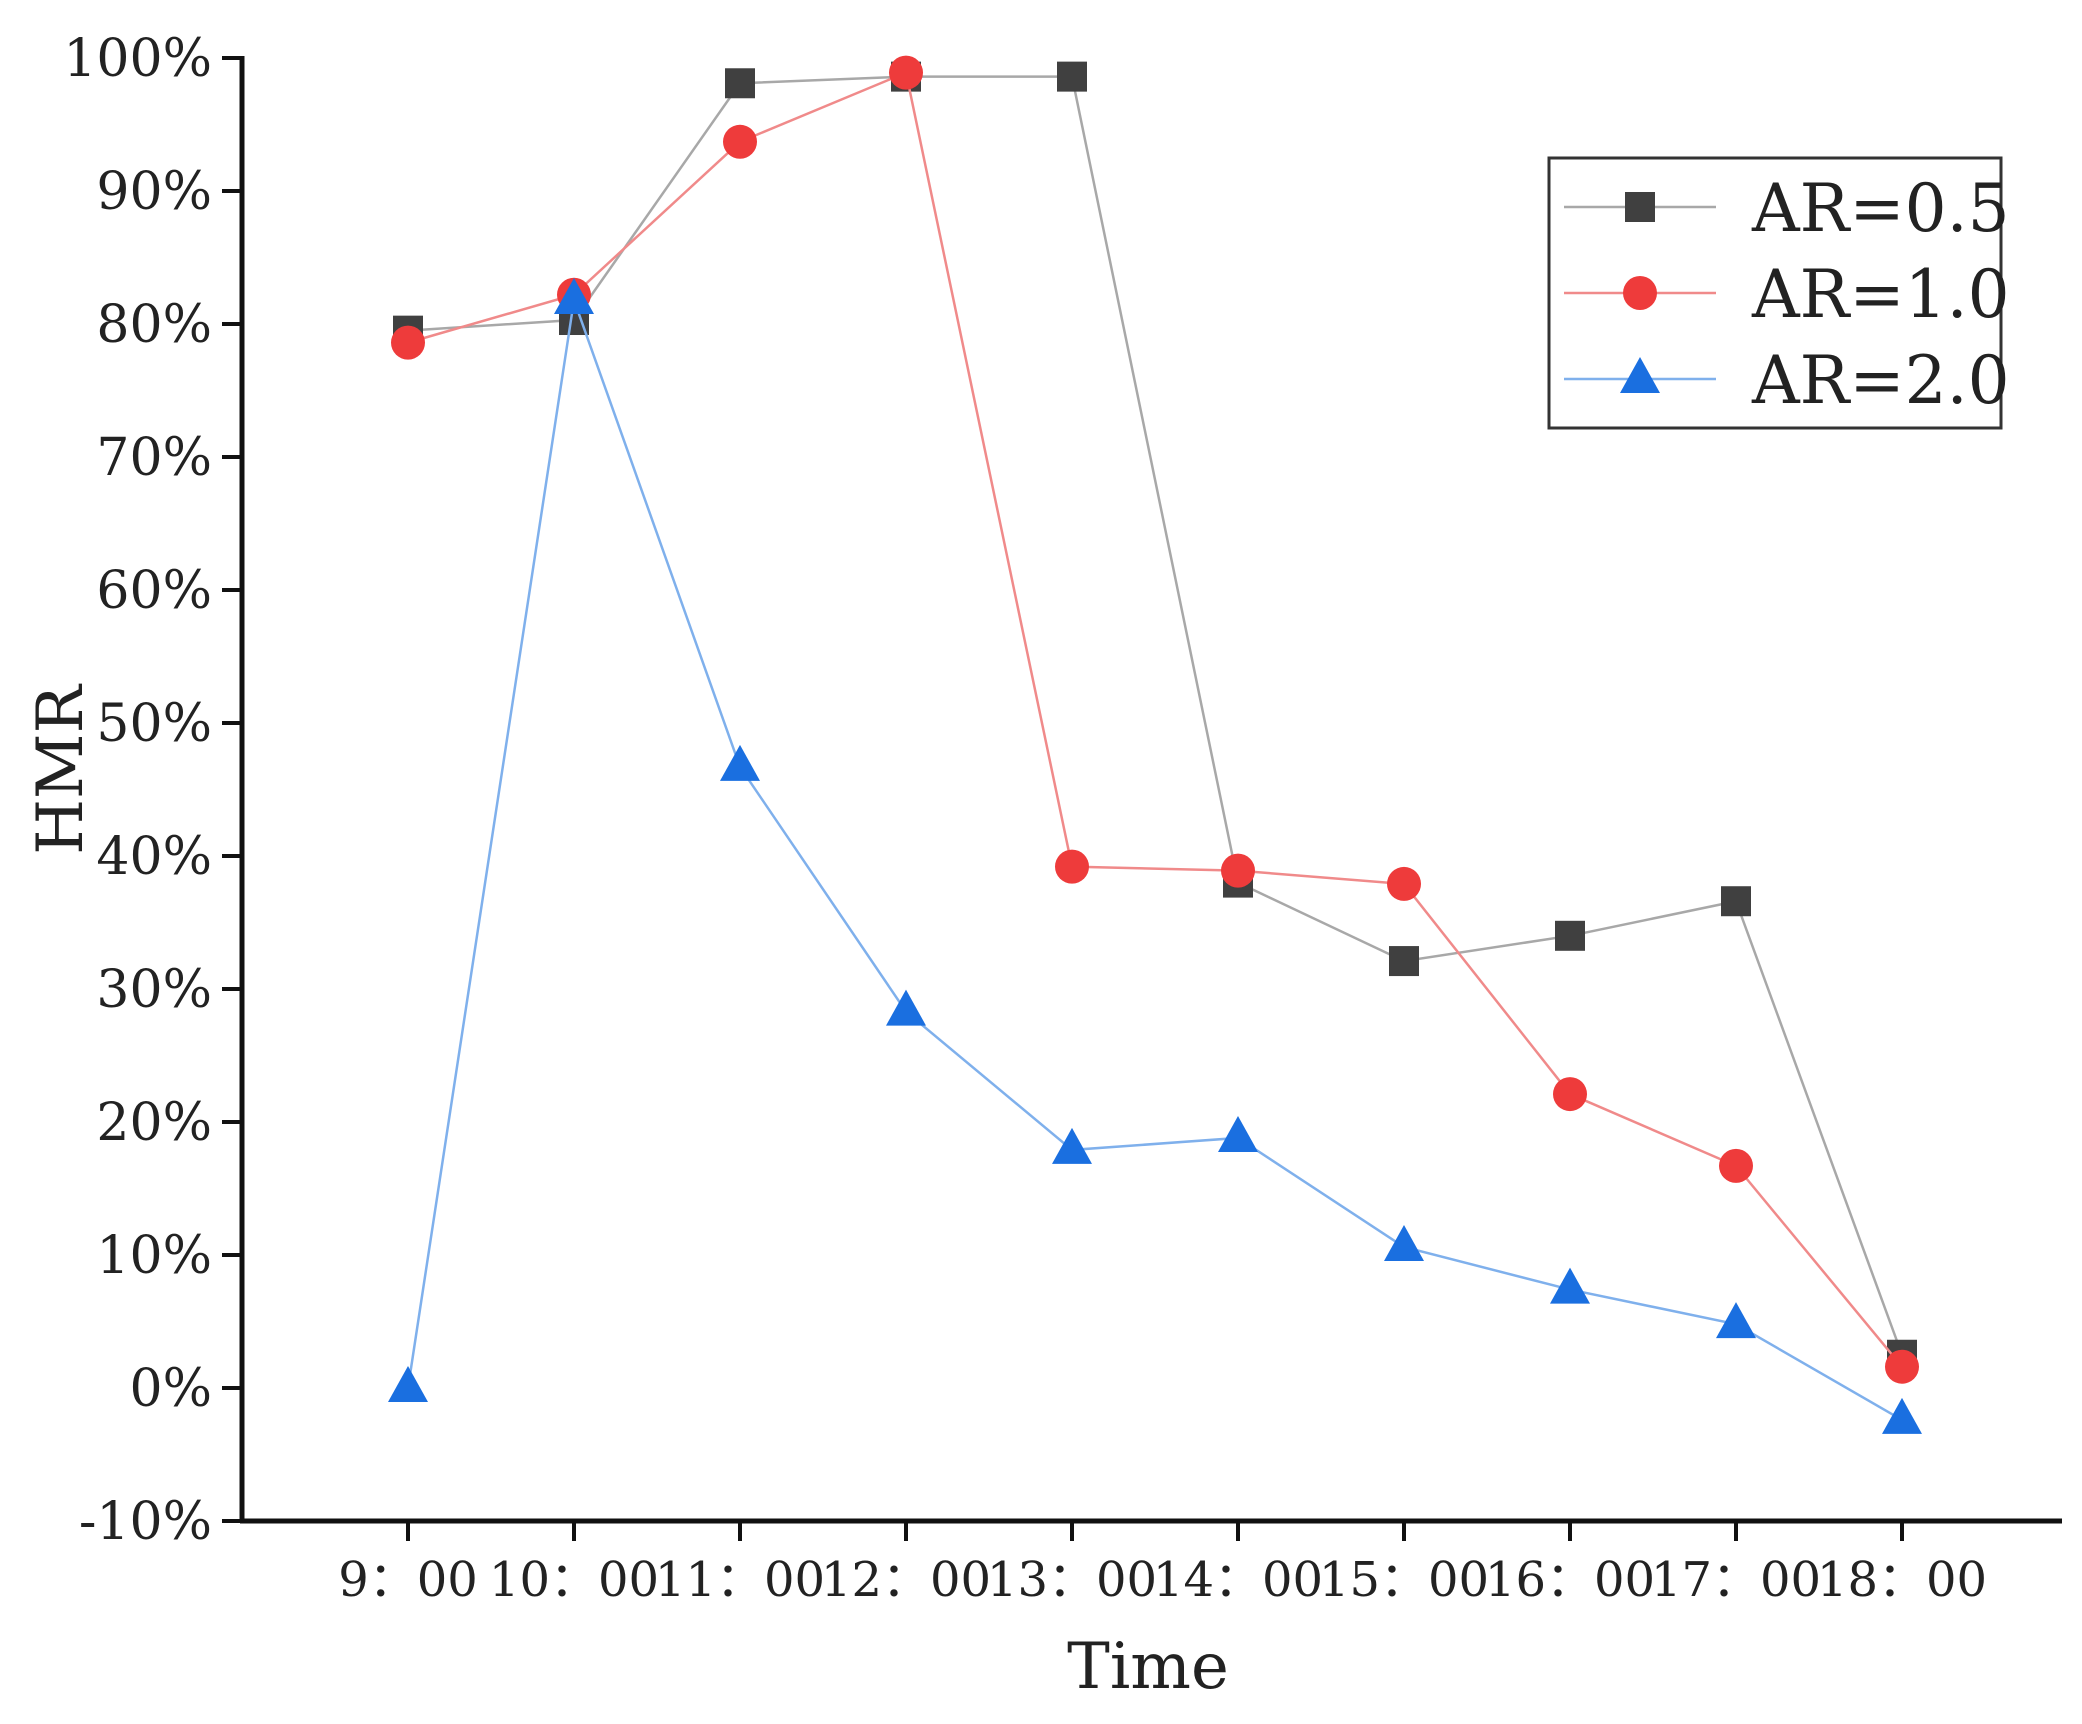 The height and width of the screenshot is (1724, 2082). I want to click on y-tick-label: 100%, so click(137, 59).